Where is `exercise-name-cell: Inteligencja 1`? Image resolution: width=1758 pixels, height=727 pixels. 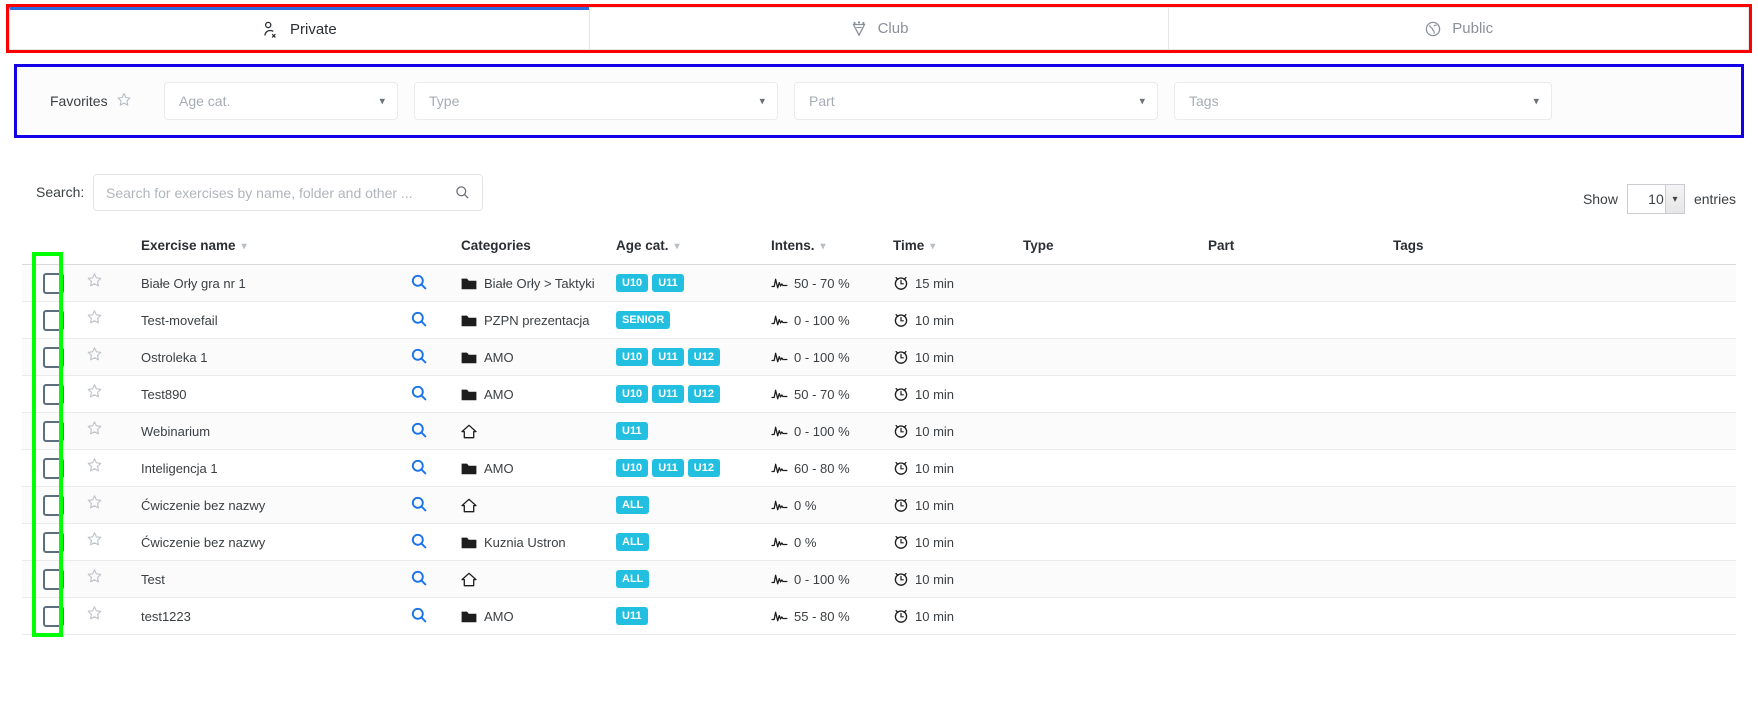
exercise-name-cell: Inteligencja 1 is located at coordinates (276, 468).